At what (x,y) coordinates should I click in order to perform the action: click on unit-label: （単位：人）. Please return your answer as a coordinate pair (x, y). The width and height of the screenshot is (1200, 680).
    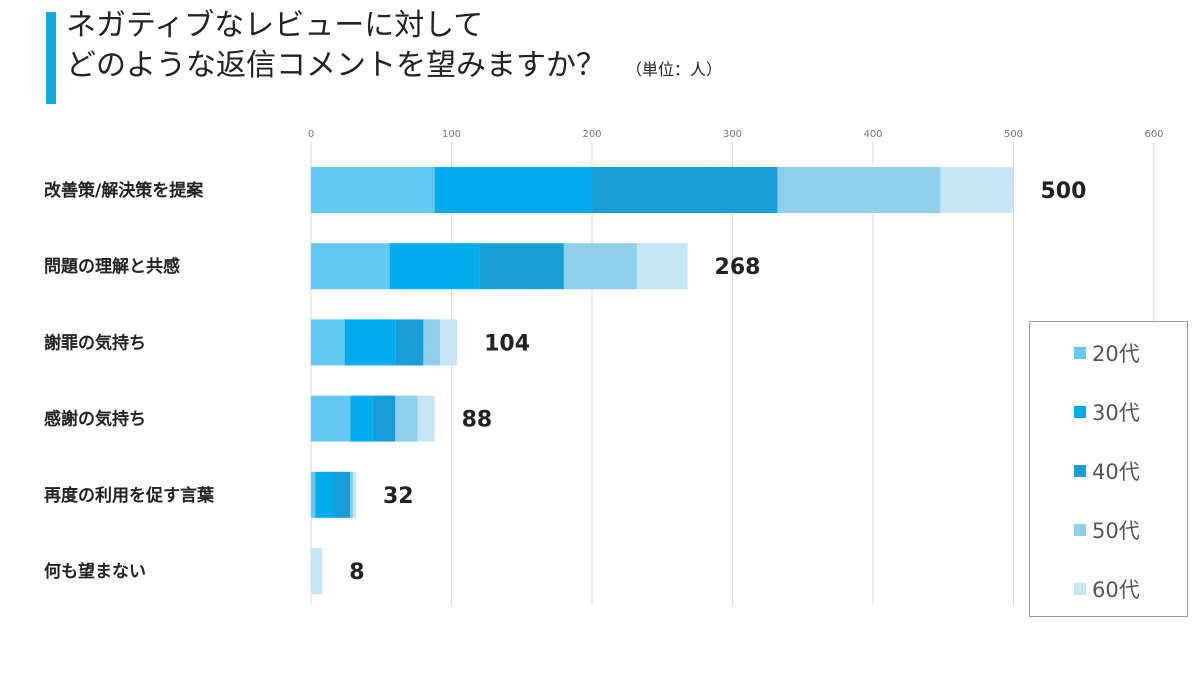
    Looking at the image, I should click on (674, 69).